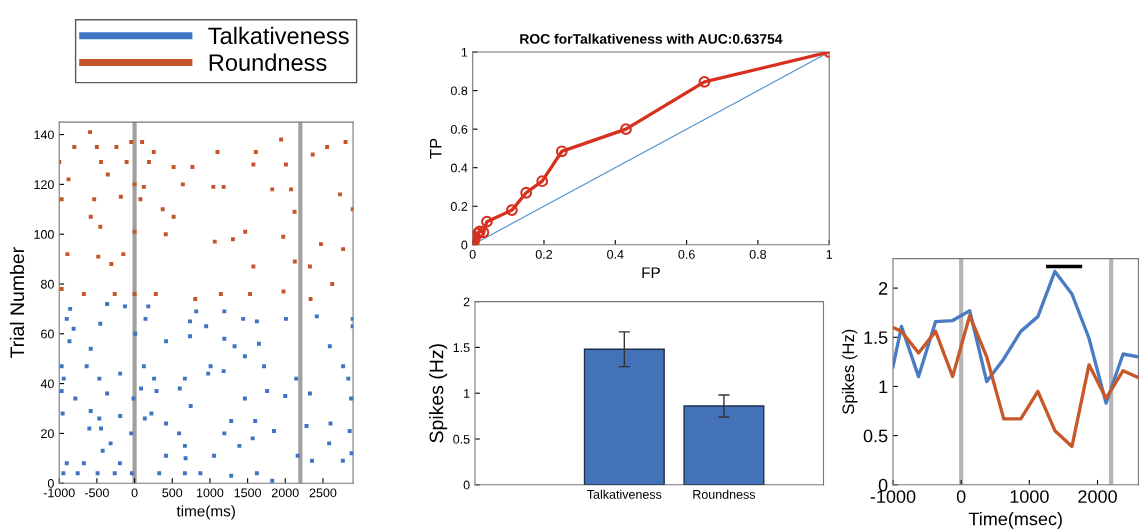  I want to click on y-axis-title: TP, so click(435, 148).